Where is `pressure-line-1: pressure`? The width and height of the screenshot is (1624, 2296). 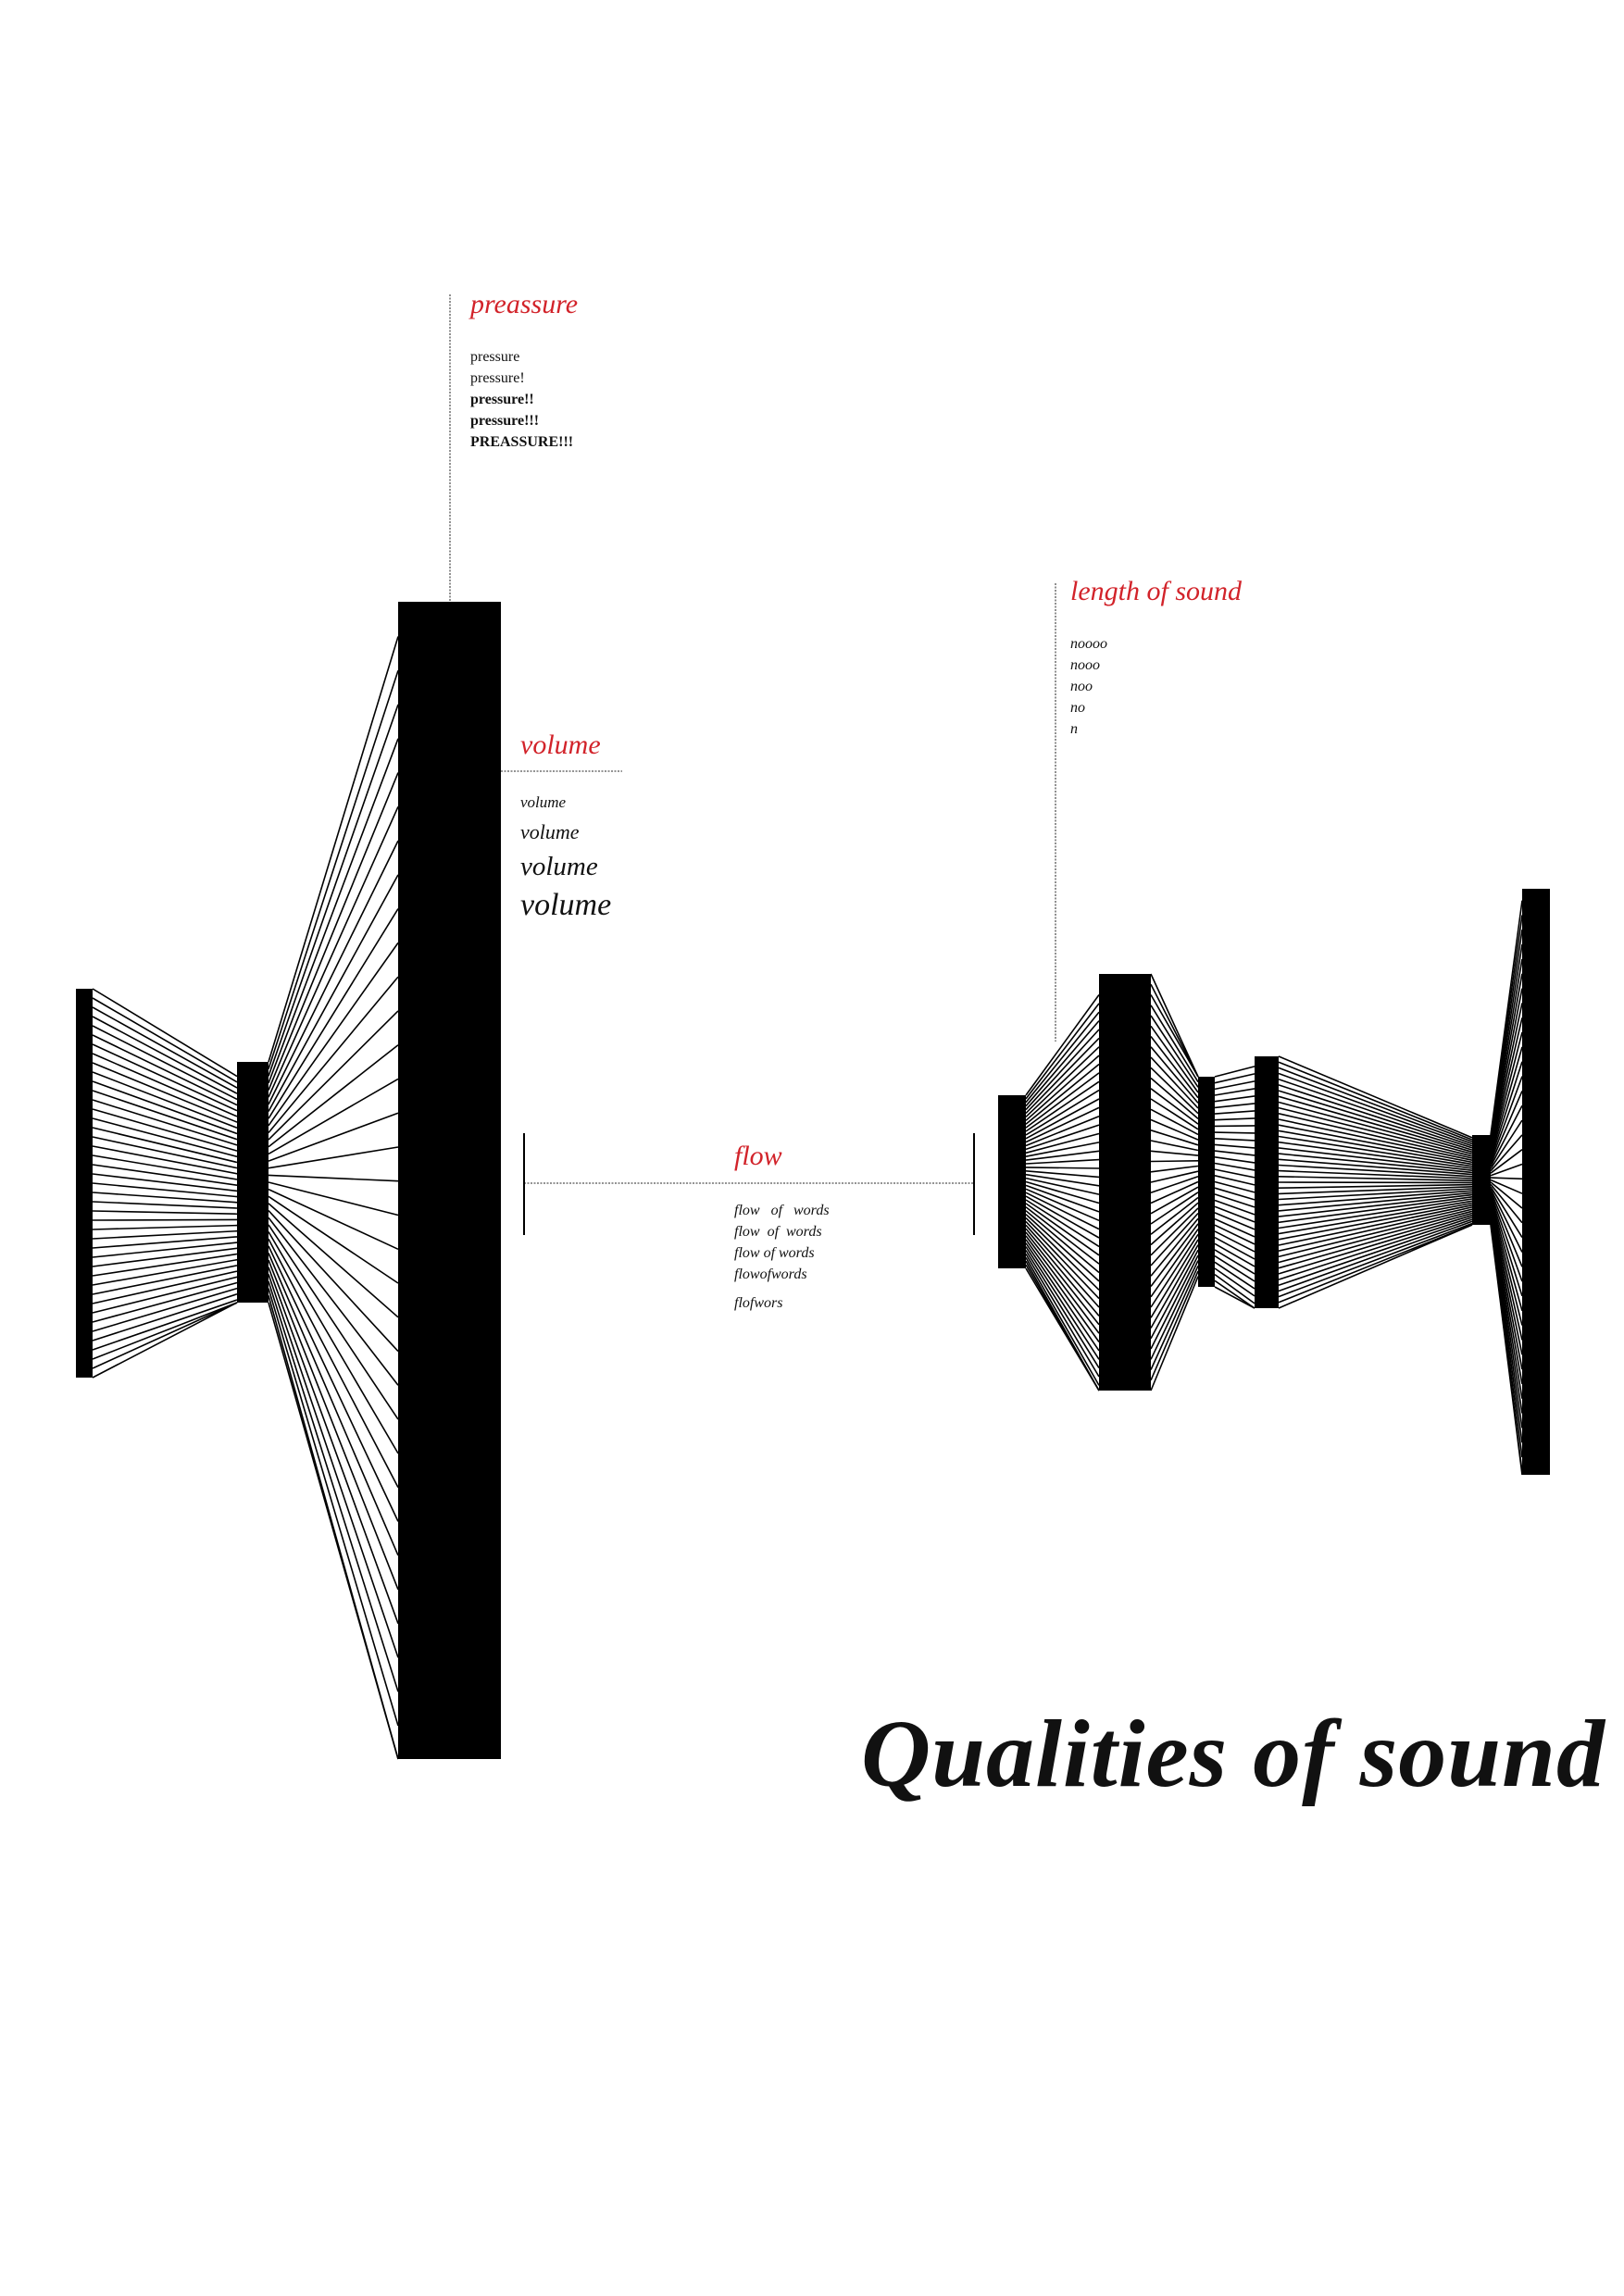 pressure-line-1: pressure is located at coordinates (495, 357).